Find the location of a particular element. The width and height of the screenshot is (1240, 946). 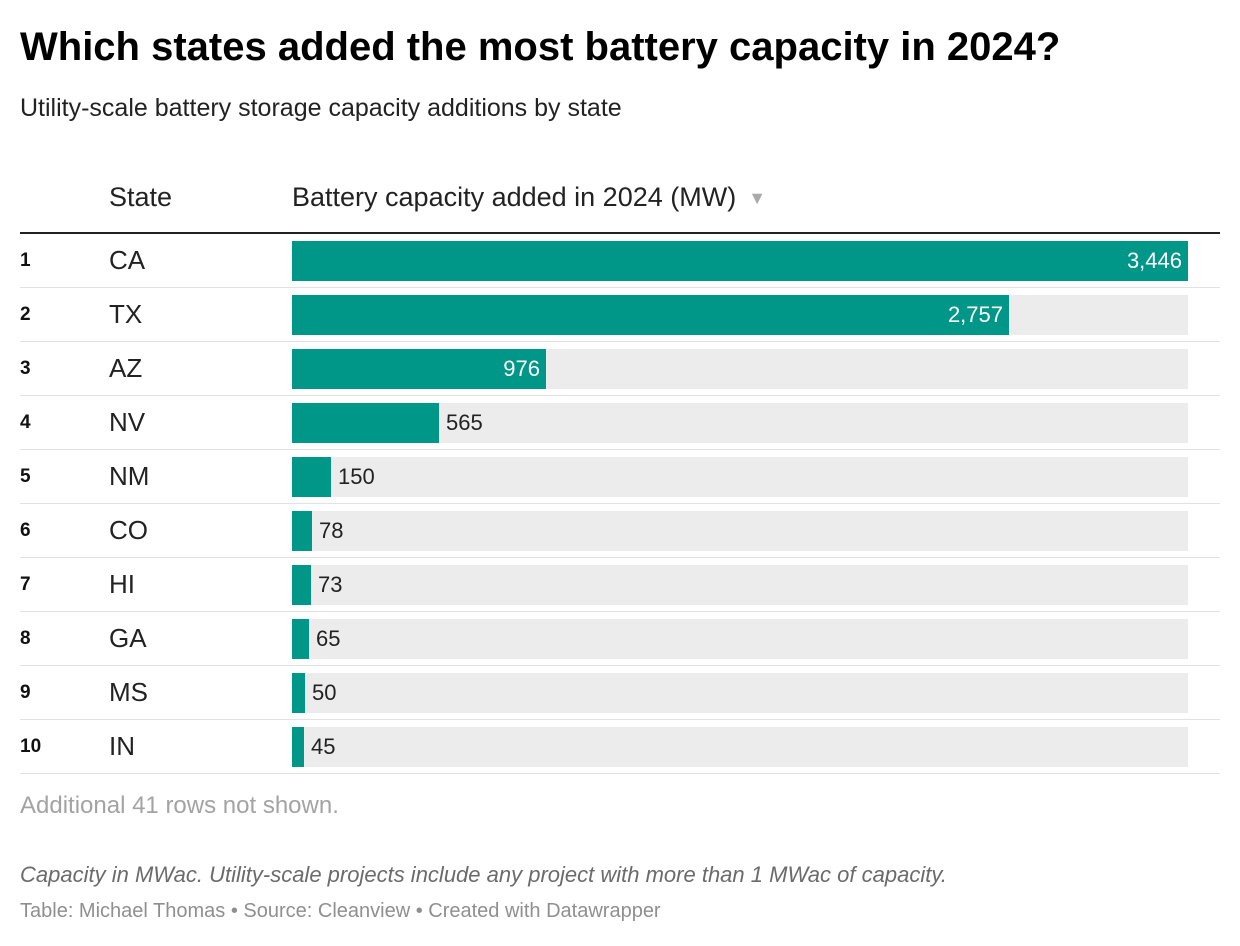

table-row: 10 IN 45 is located at coordinates (620, 747).